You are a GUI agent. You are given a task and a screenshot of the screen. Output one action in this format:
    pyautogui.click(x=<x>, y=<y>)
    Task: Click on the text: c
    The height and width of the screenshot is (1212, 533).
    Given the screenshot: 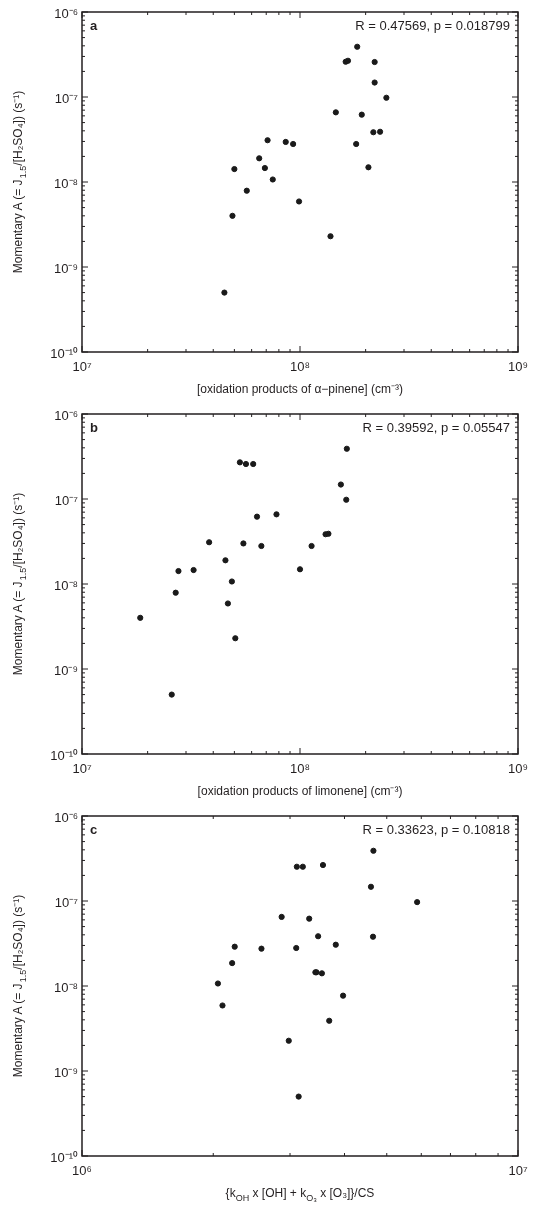 What is the action you would take?
    pyautogui.click(x=94, y=829)
    